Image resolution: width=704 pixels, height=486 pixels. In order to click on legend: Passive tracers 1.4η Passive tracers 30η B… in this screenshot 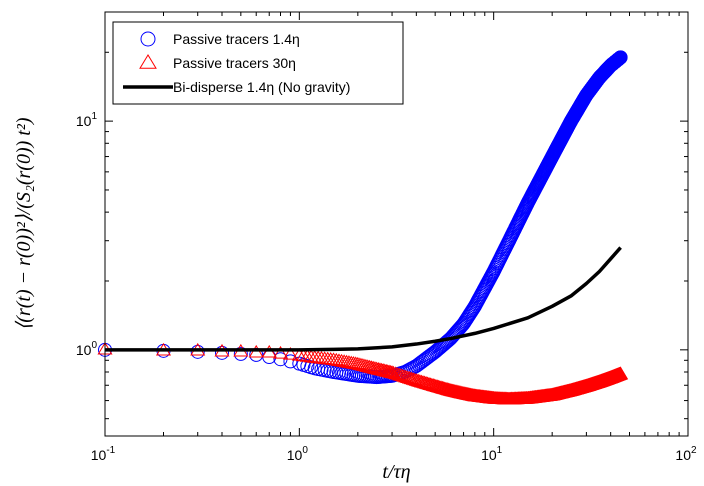, I will do `click(258, 63)`.